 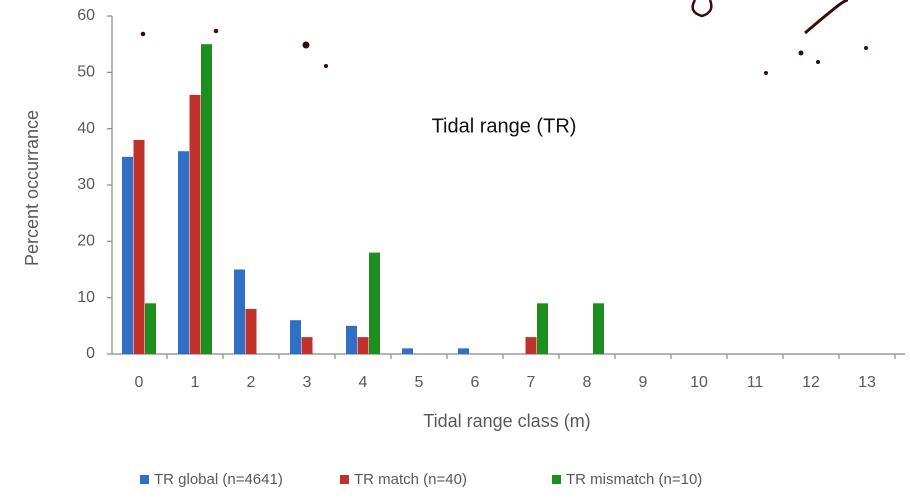 I want to click on x-axis-label: Tidal range class (m), so click(x=506, y=421).